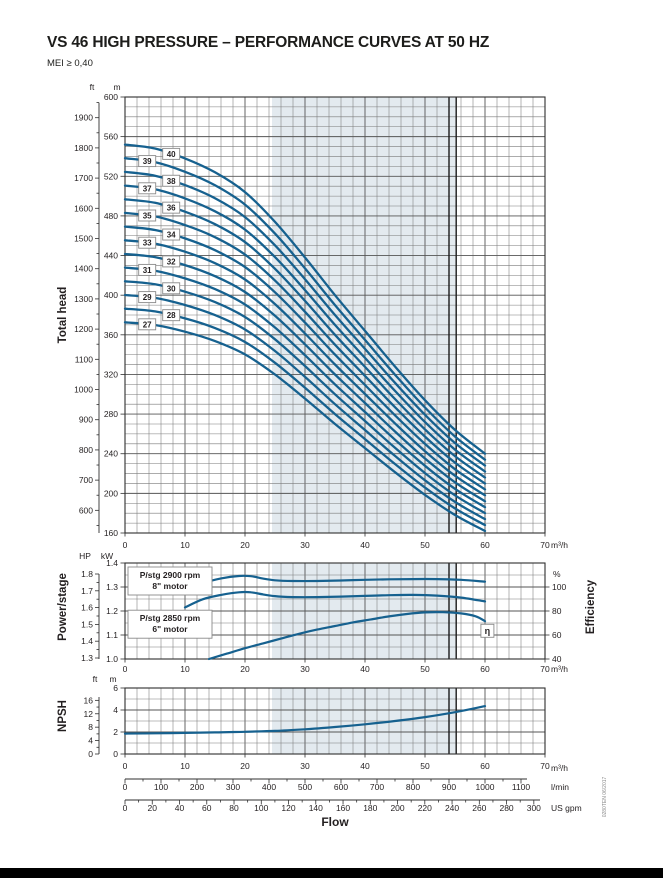  Describe the element at coordinates (207, 808) in the screenshot. I see `usgpm-tick-label: 60` at that location.